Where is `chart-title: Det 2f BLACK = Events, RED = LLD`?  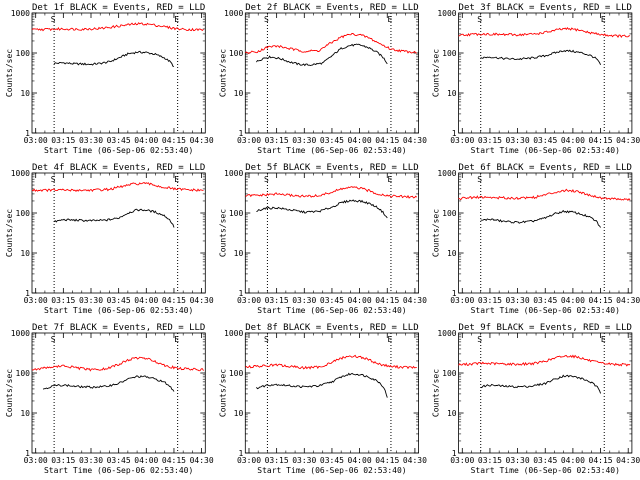
chart-title: Det 2f BLACK = Events, RED = LLD is located at coordinates (331, 8).